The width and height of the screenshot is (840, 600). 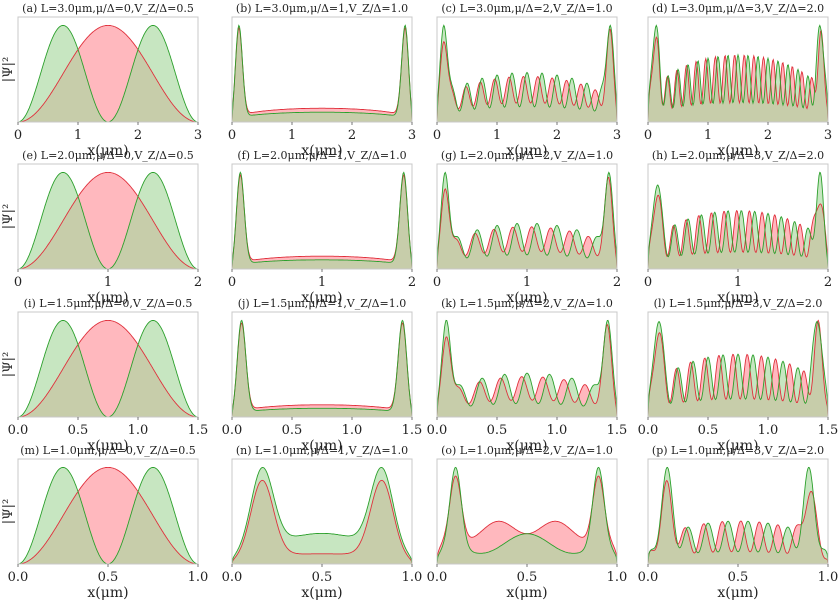 What do you see at coordinates (322, 450) in the screenshot?
I see `panel-title: (n) L=1.0μm,μ/Δ=1,V_Z/Δ=1.0` at bounding box center [322, 450].